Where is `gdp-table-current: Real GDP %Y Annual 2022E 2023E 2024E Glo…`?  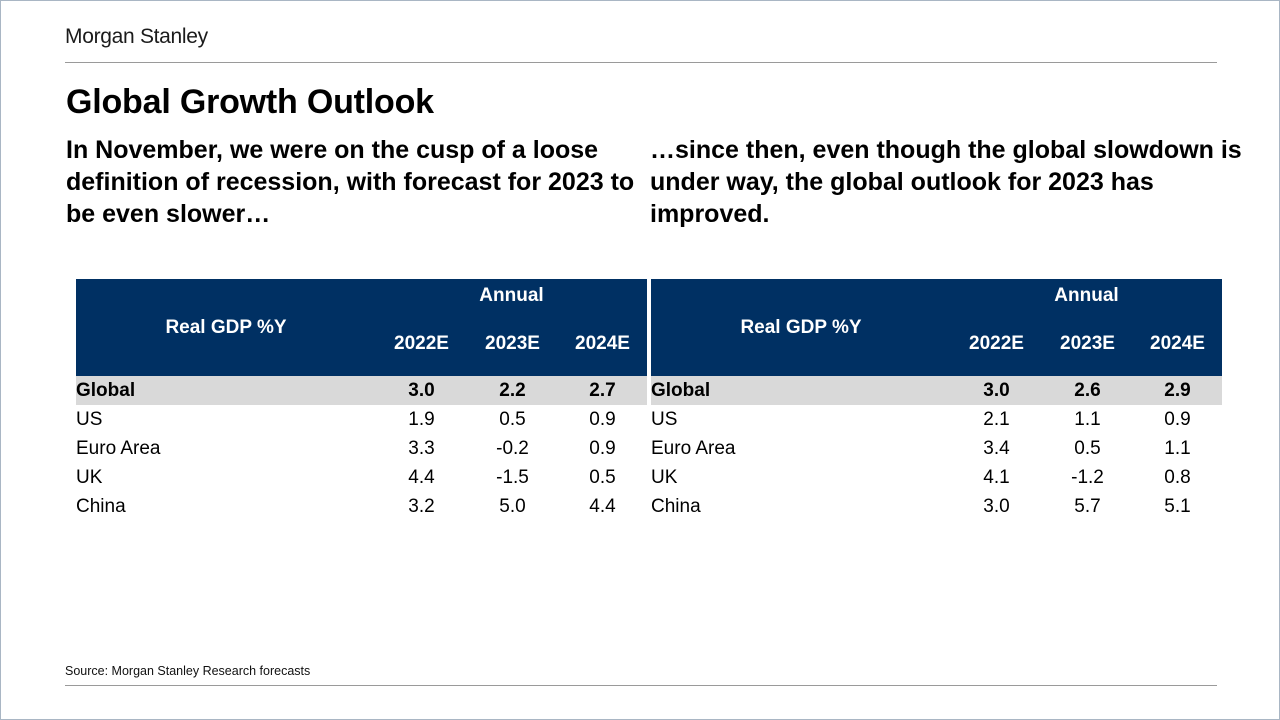 gdp-table-current: Real GDP %Y Annual 2022E 2023E 2024E Glo… is located at coordinates (936, 400).